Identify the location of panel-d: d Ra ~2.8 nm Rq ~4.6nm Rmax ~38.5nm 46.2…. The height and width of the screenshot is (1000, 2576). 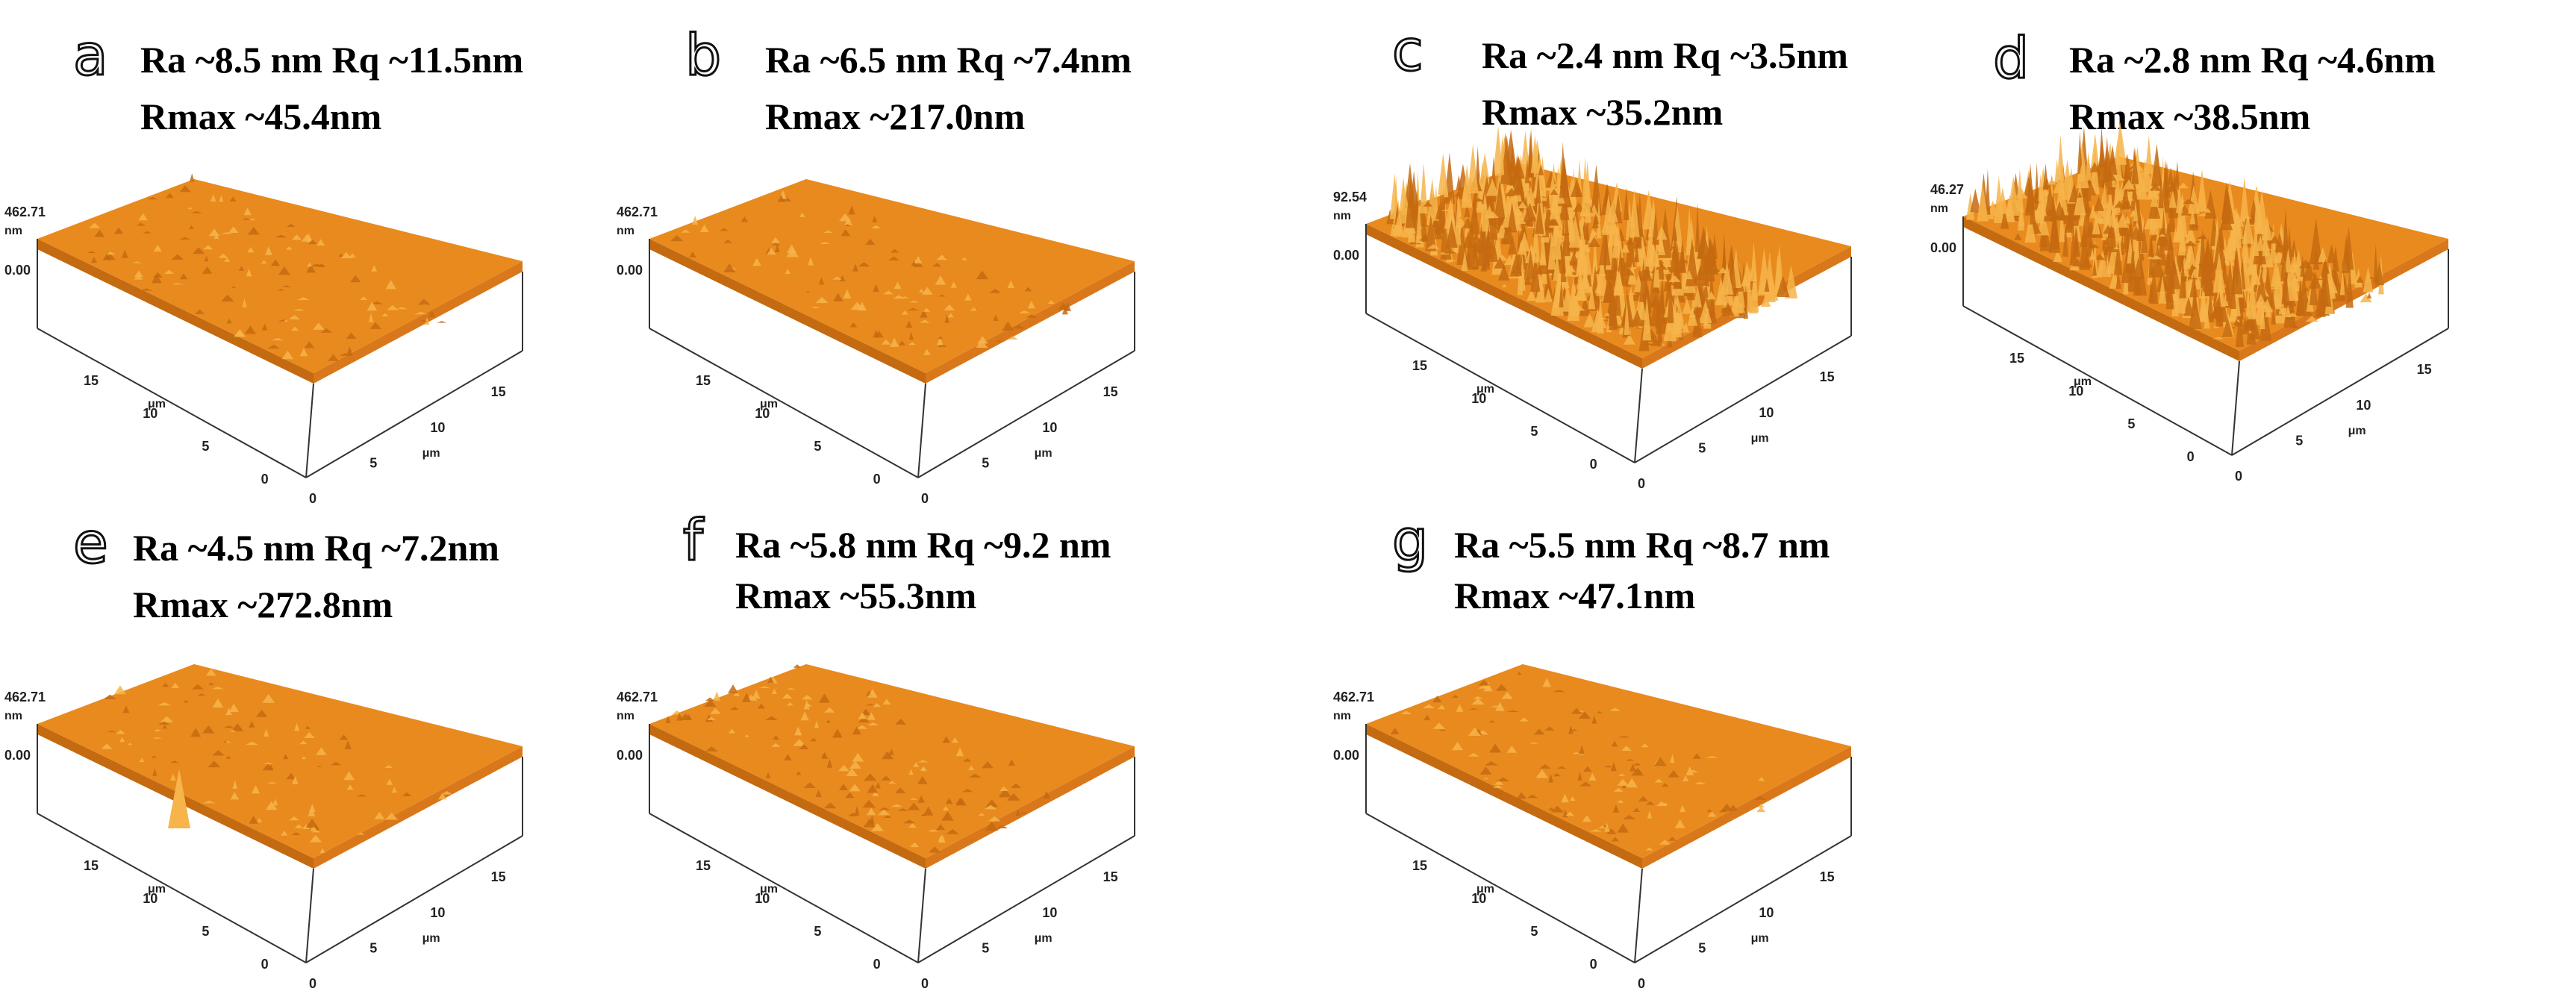
(2251, 253).